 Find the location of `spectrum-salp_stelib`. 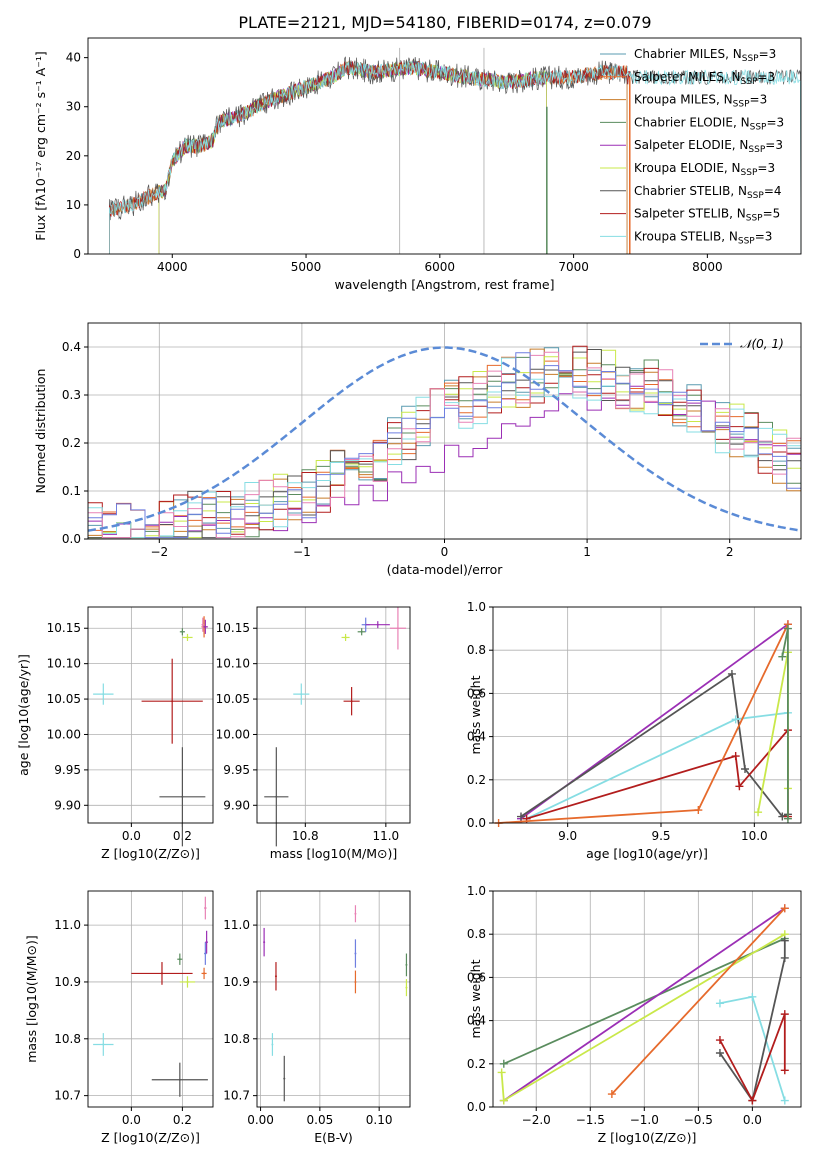

spectrum-salp_stelib is located at coordinates (370, 157).